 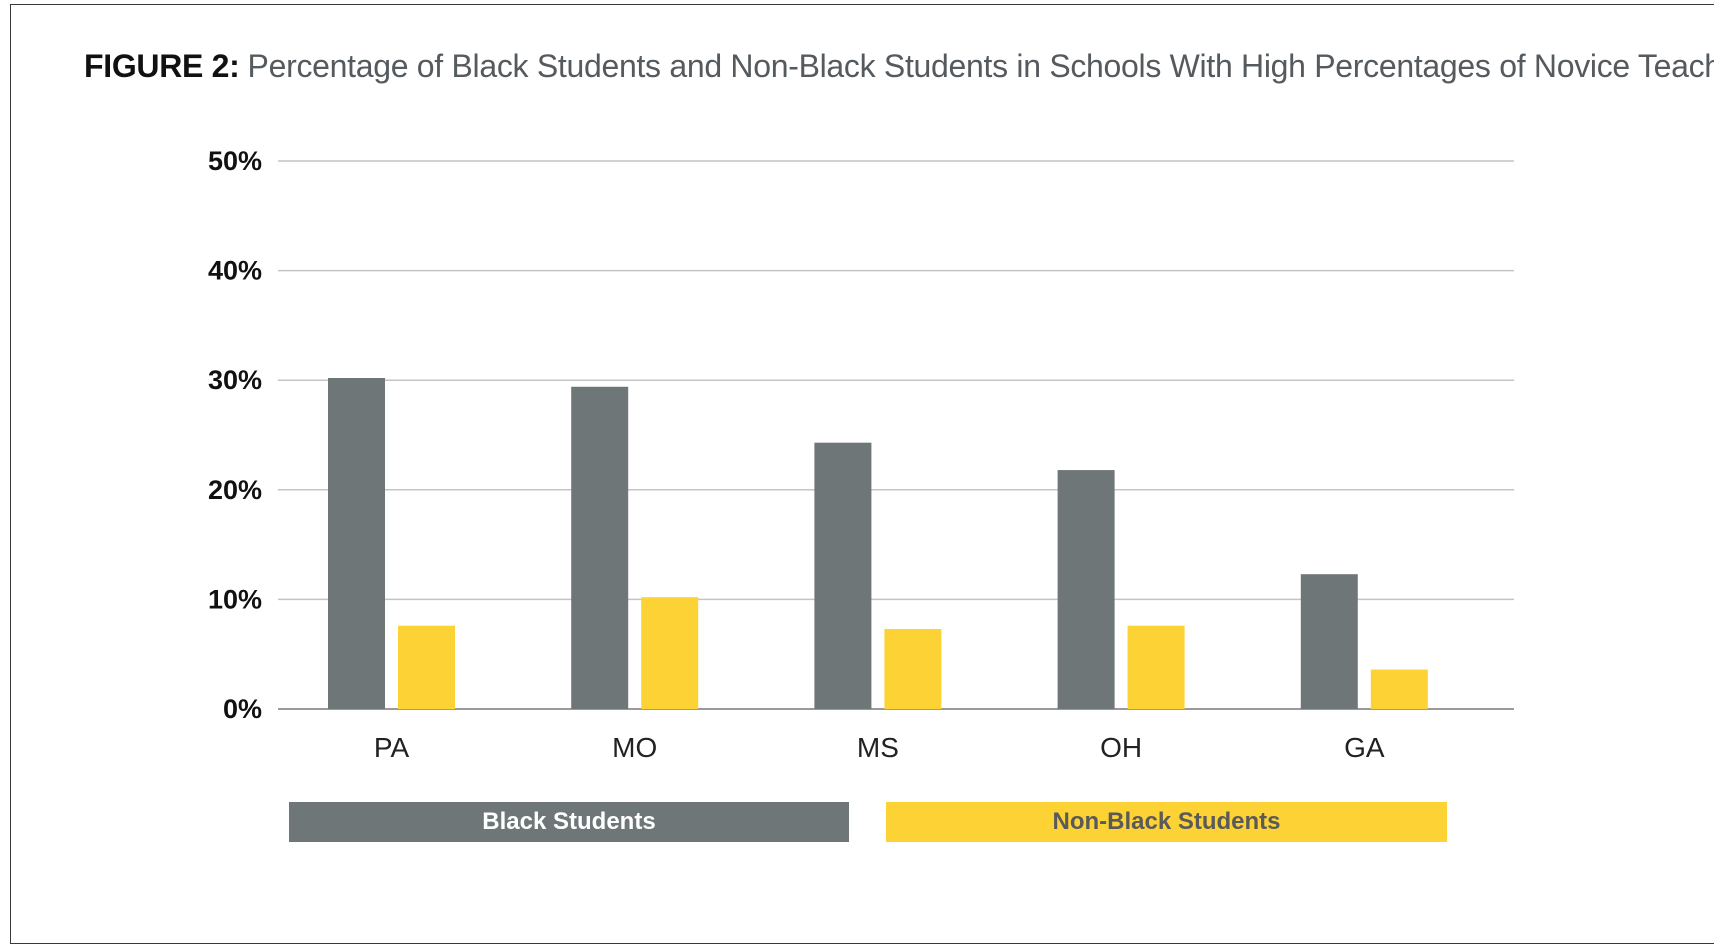 I want to click on bar-oh-black-students, so click(x=1086, y=589).